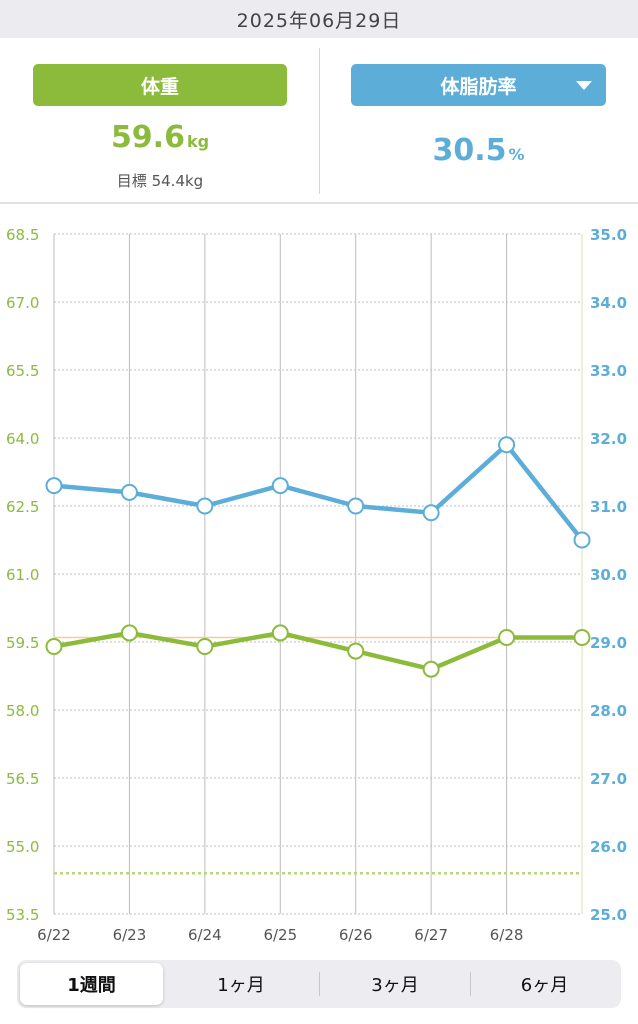 This screenshot has width=638, height=1024. Describe the element at coordinates (205, 935) in the screenshot. I see `x-tick-label: 6/24` at that location.